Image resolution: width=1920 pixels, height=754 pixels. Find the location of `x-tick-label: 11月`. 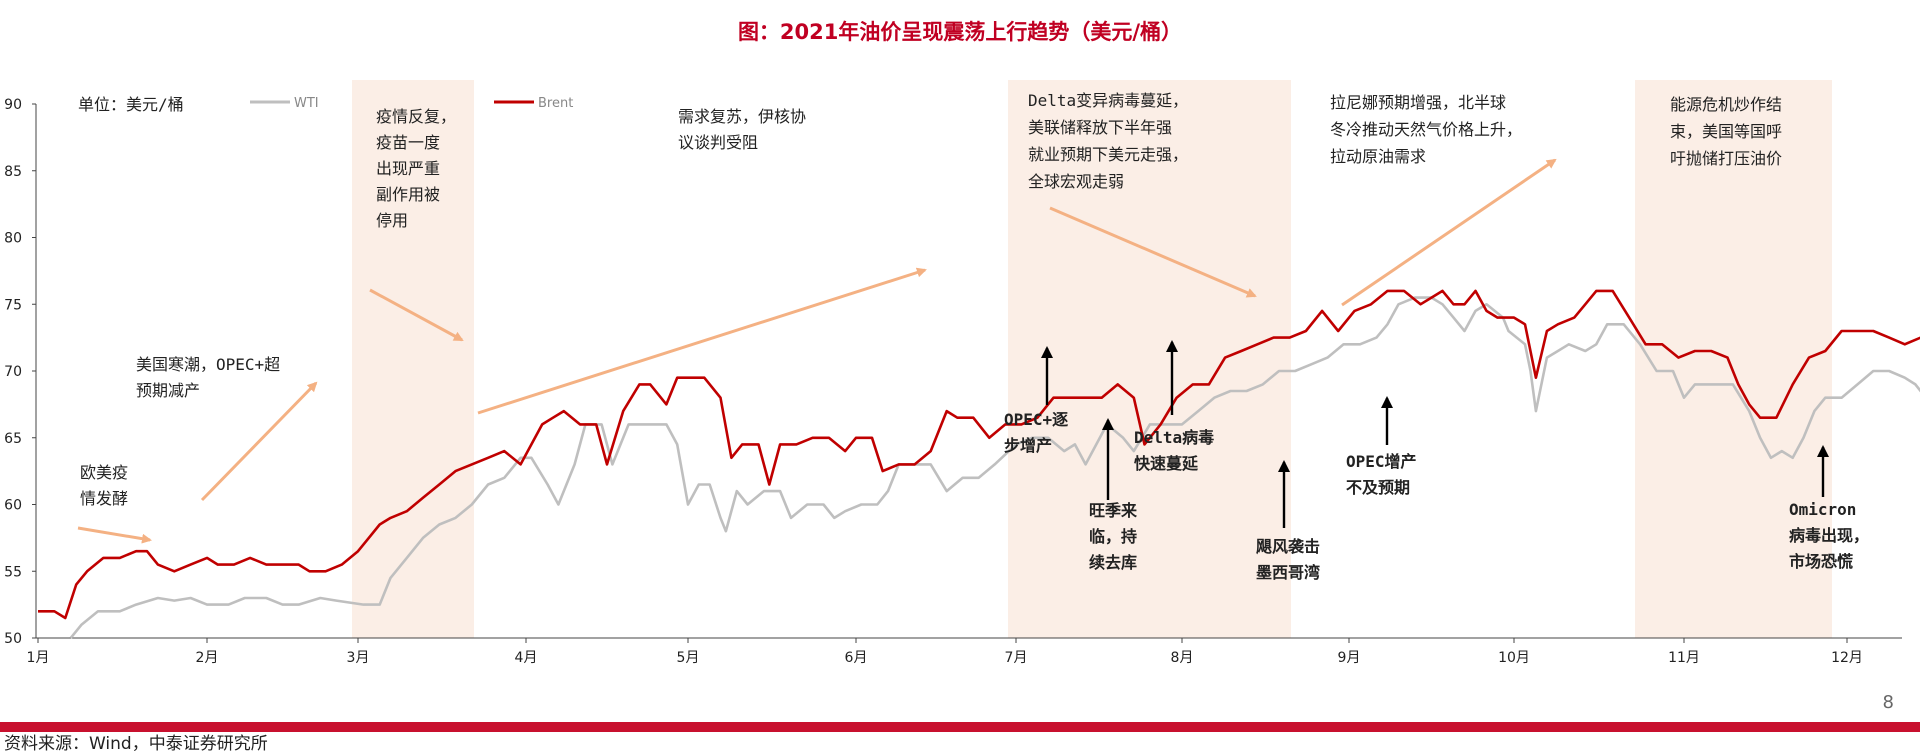

x-tick-label: 11月 is located at coordinates (1684, 658).